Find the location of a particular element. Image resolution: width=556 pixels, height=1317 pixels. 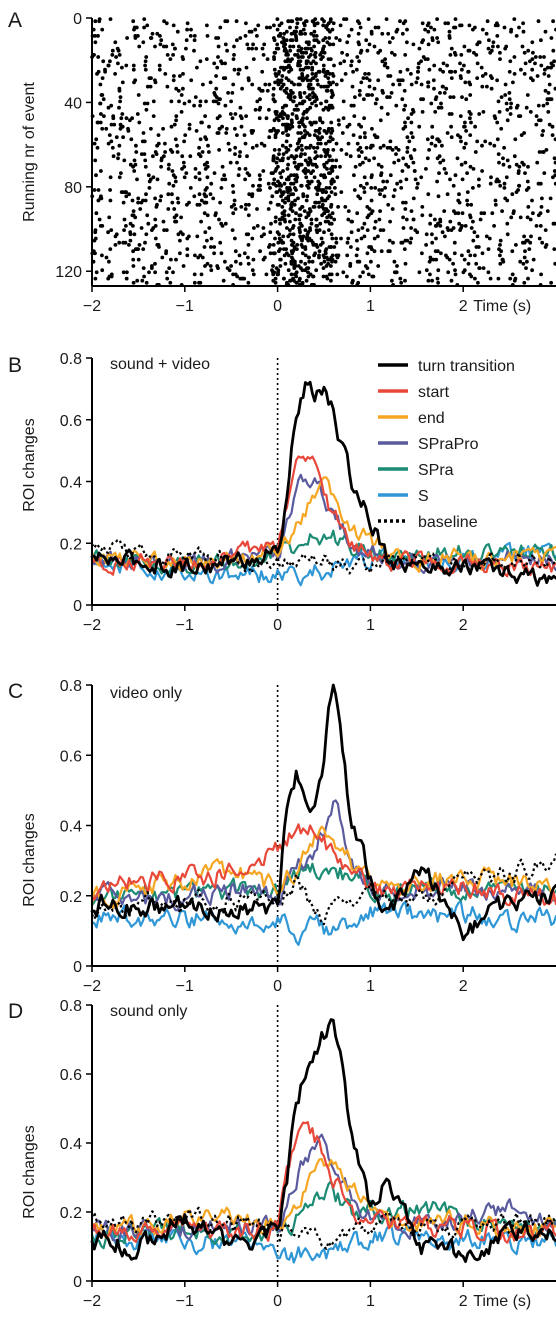

x-tick-label: −1 is located at coordinates (185, 986).